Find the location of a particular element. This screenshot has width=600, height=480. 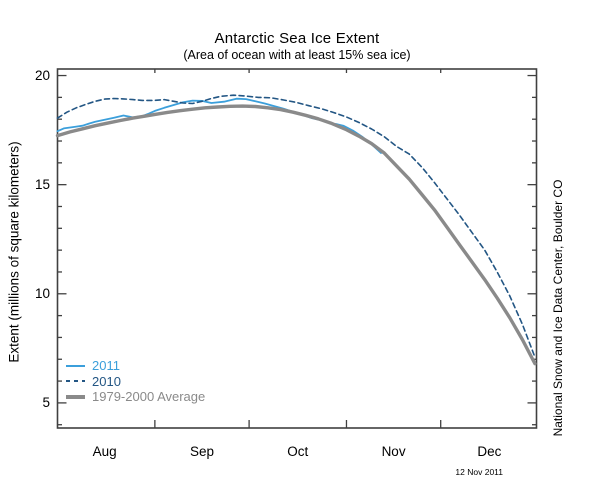

legend-item-2010: 2010 is located at coordinates (135, 382).